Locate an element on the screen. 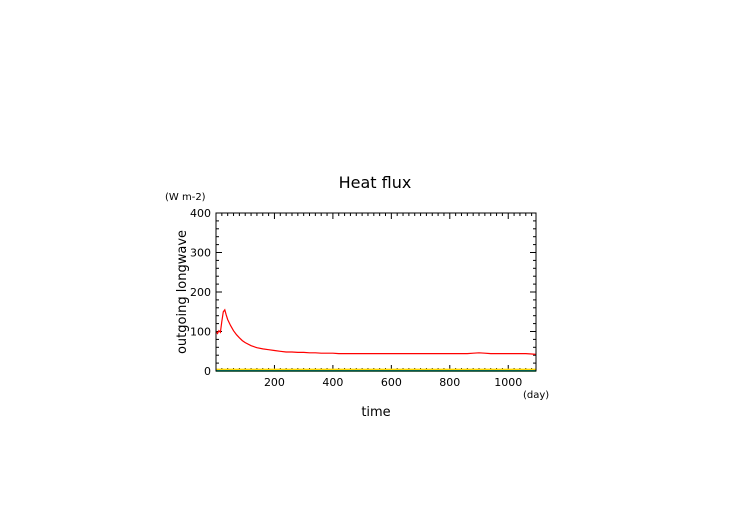 The height and width of the screenshot is (532, 752). x-tick-label: 200 is located at coordinates (274, 382).